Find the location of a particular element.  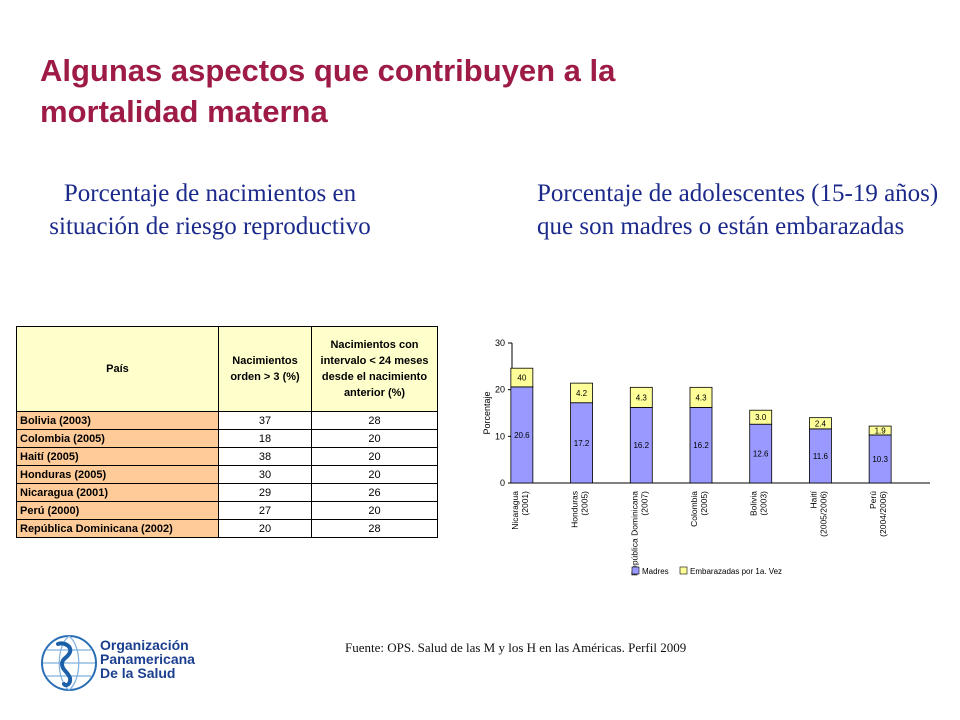

cell-country: Nicaragua (2001) is located at coordinates (117, 492).